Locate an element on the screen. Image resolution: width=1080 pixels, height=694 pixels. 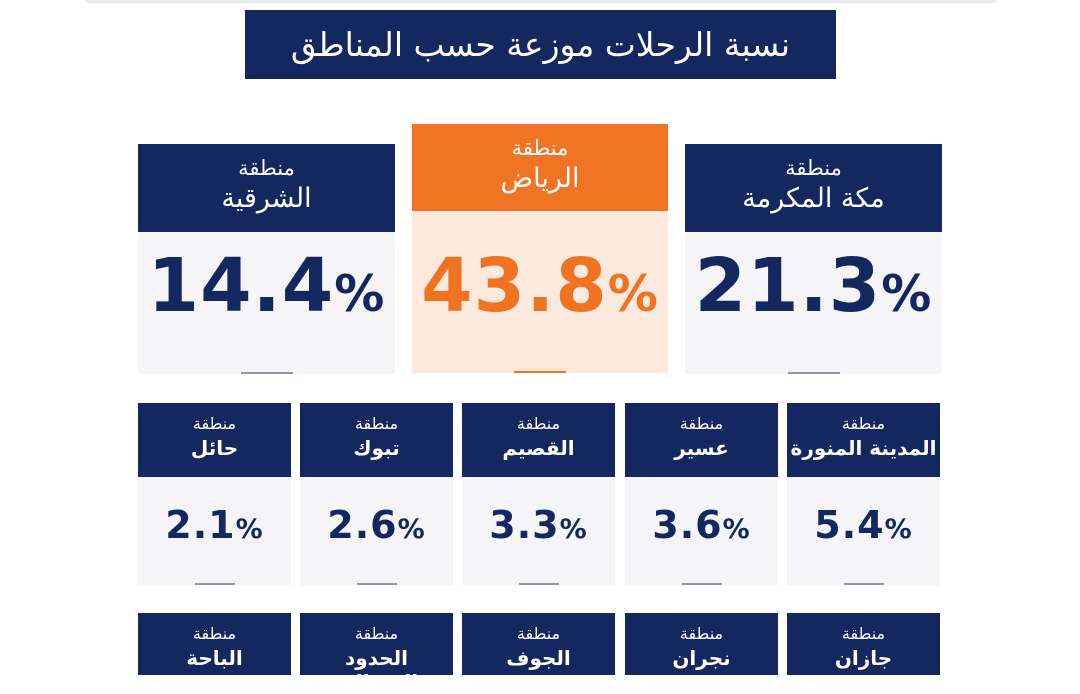
region-value: 21.3% is located at coordinates (813, 290).